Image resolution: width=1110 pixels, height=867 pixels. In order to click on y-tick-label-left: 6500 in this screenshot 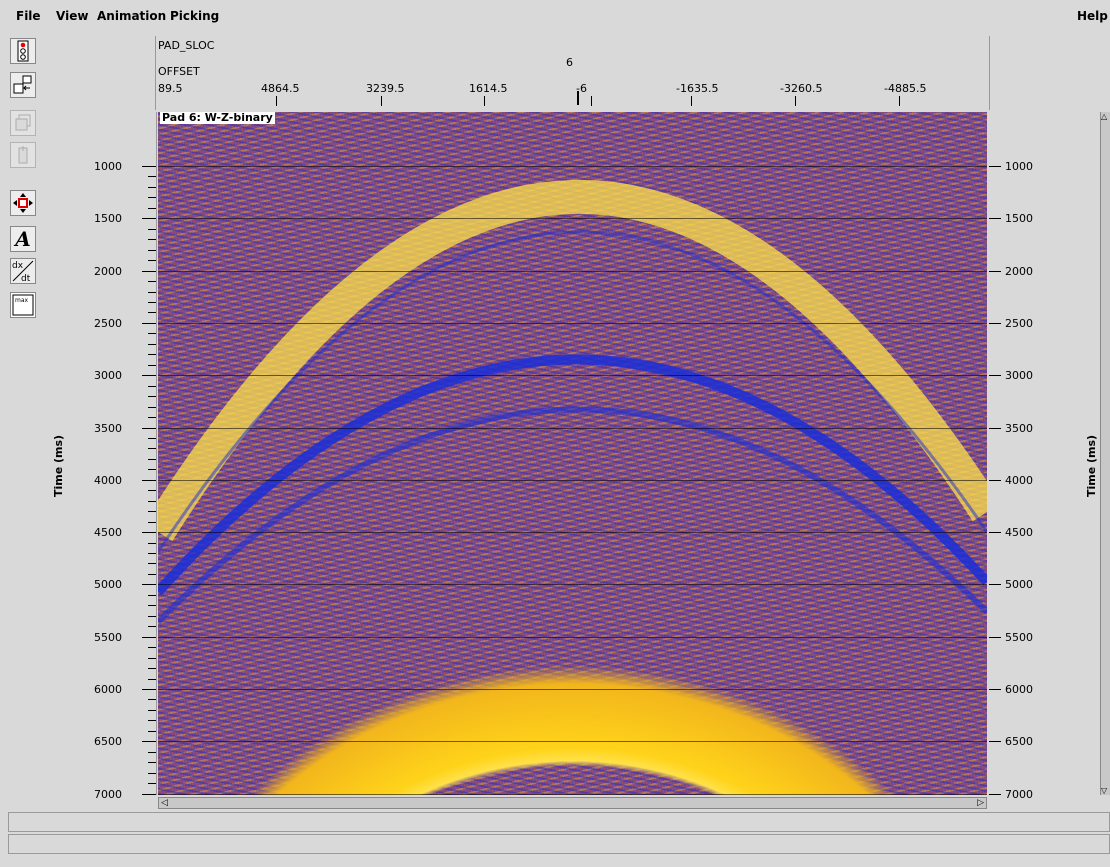, I will do `click(108, 742)`.